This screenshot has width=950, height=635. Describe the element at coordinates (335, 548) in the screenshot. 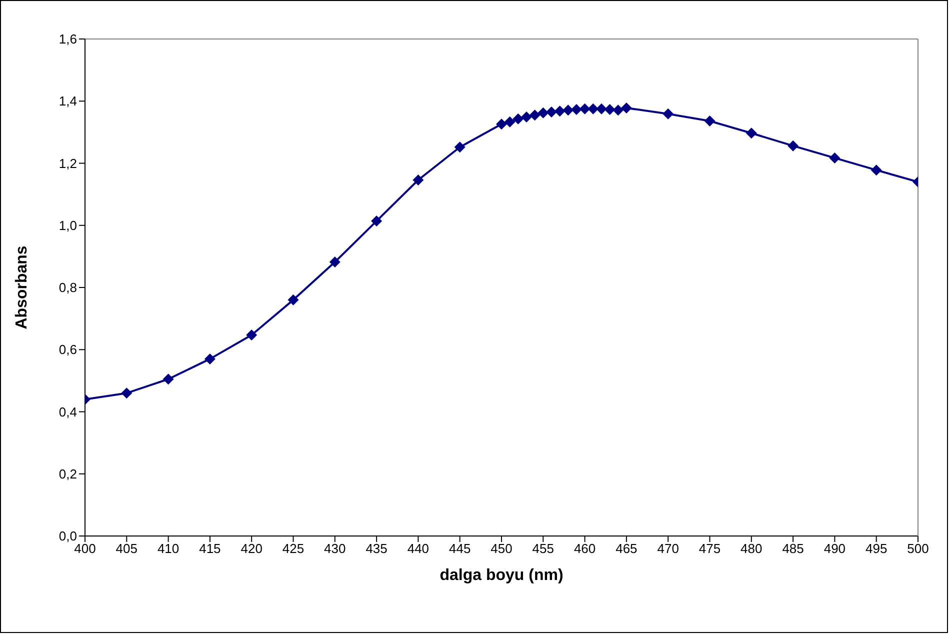

I see `x-tick-label: 430` at that location.